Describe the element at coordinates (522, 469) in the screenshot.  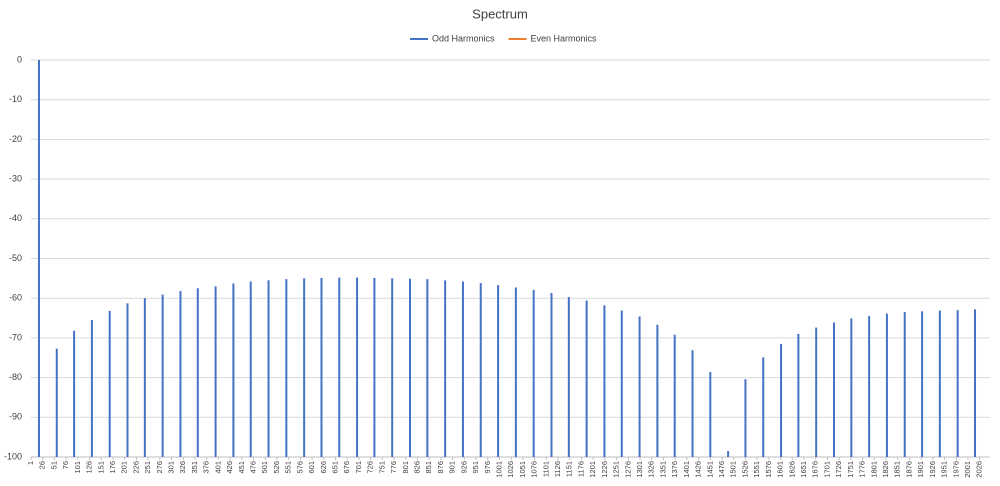
I see `x-tick-label: 1051` at that location.